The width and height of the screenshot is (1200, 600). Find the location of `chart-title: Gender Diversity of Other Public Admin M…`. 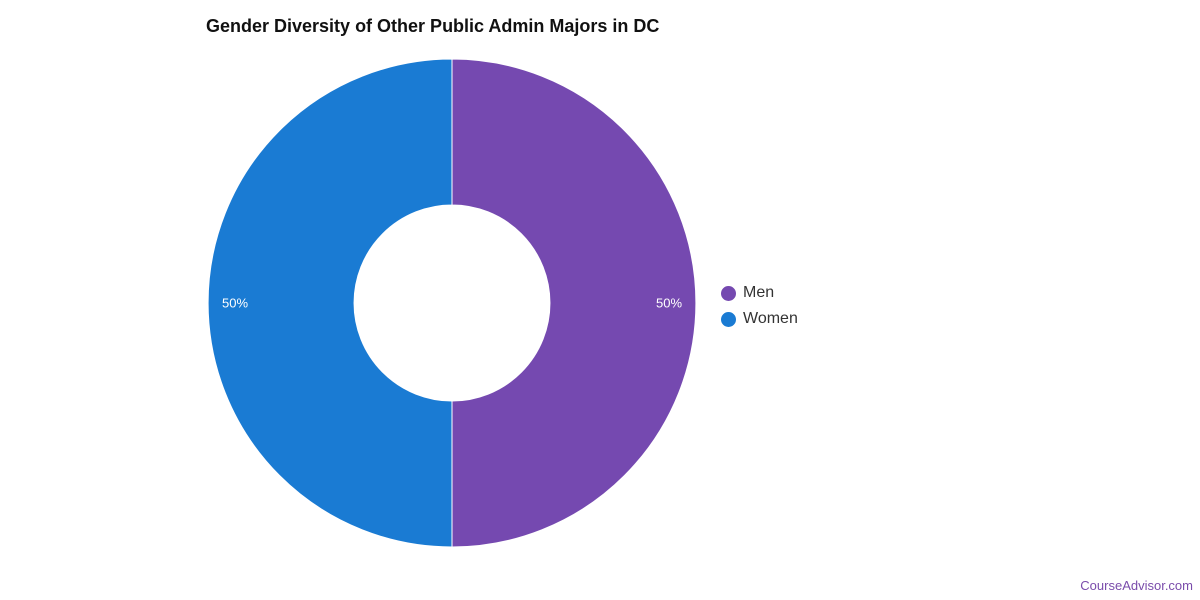

chart-title: Gender Diversity of Other Public Admin M… is located at coordinates (433, 26).